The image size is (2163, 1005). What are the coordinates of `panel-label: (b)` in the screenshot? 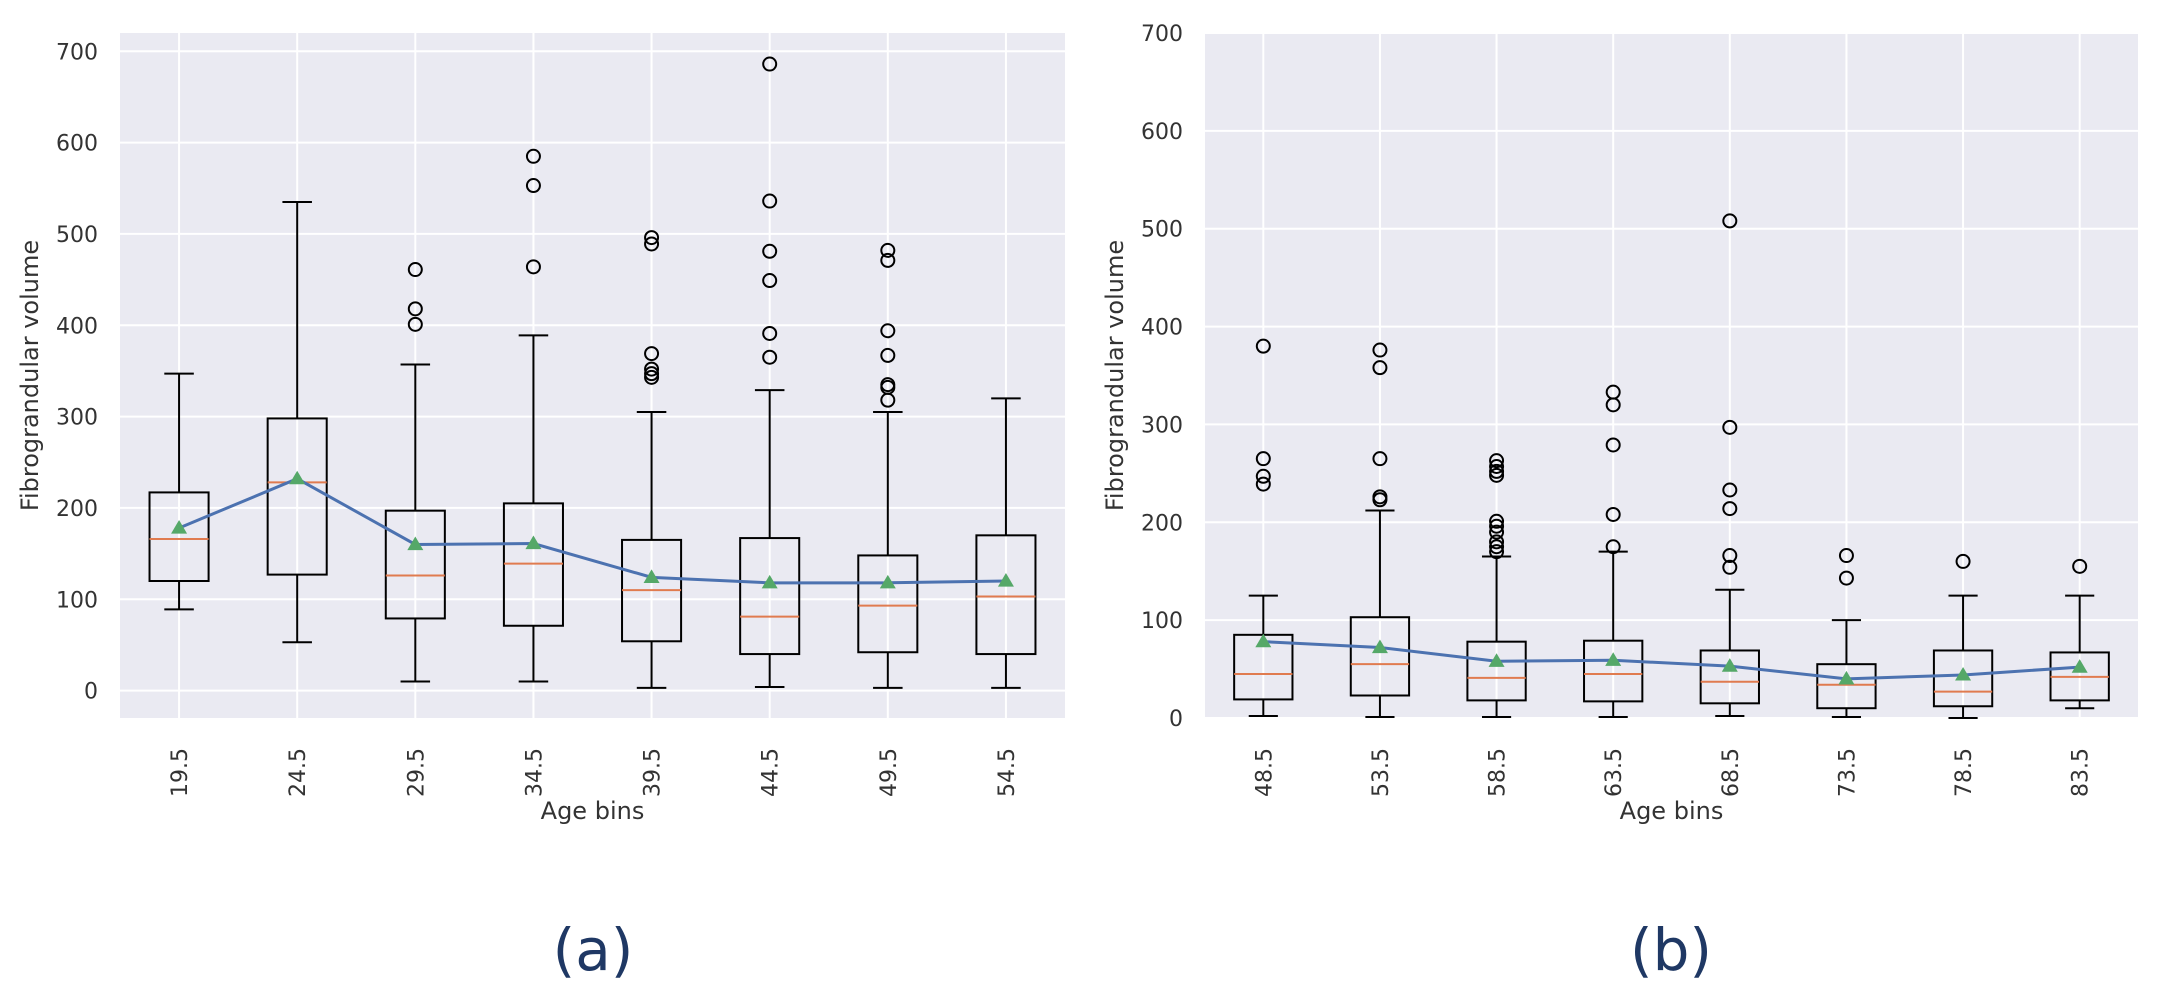 It's located at (1671, 950).